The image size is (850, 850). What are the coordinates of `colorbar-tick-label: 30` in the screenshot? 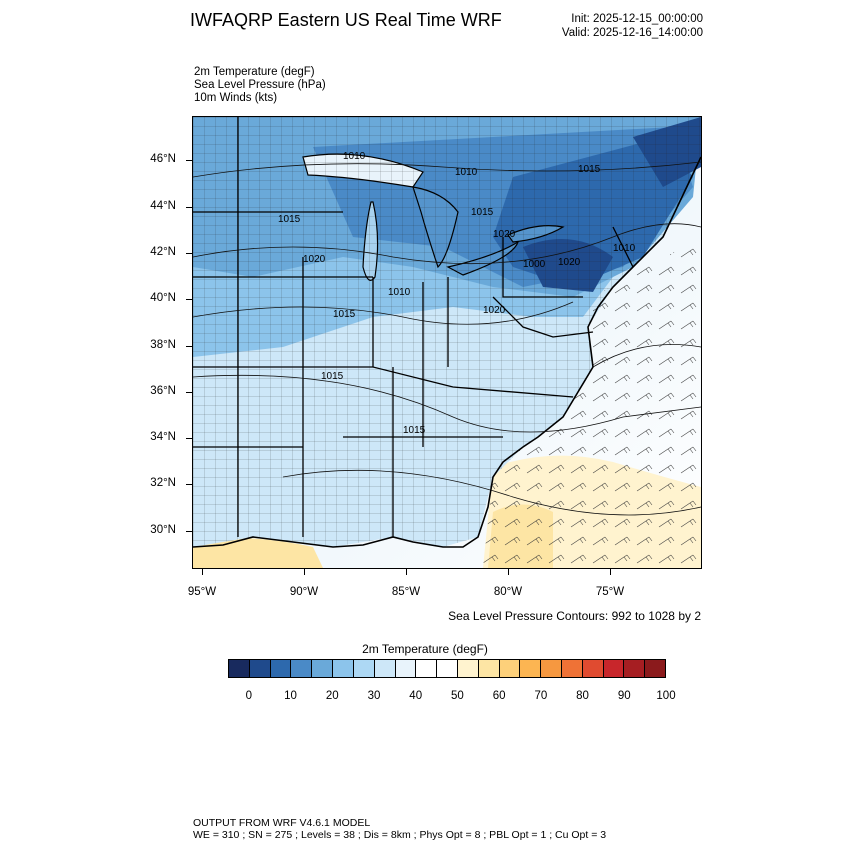 It's located at (374, 696).